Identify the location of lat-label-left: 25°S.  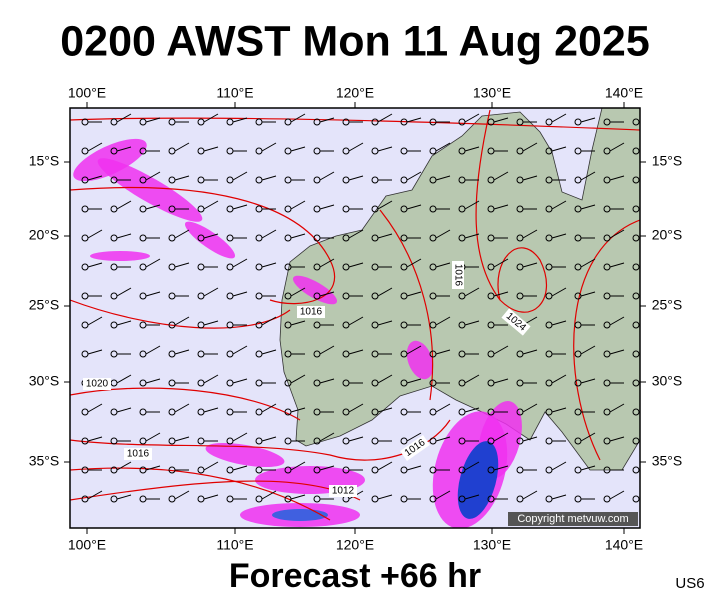
(44, 305).